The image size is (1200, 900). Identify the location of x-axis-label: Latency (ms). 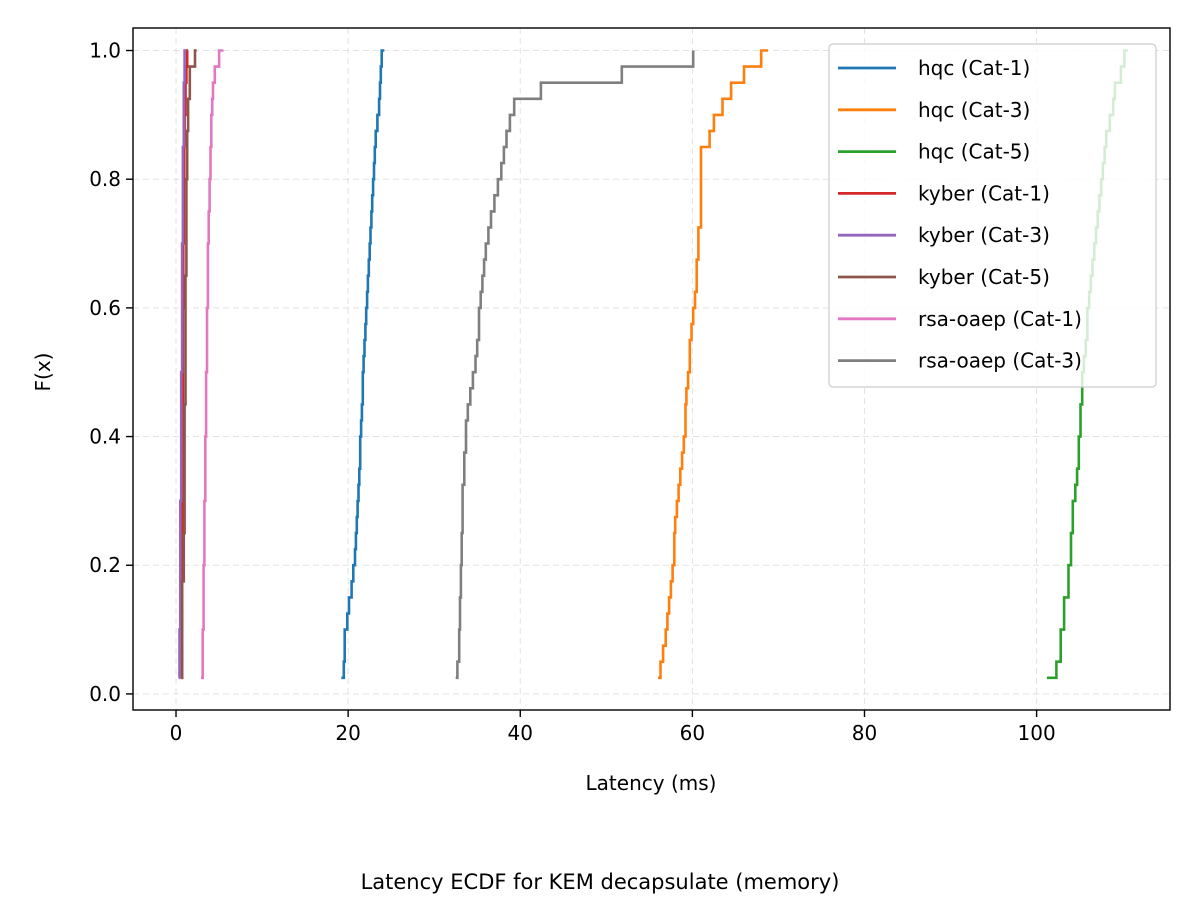
(651, 783).